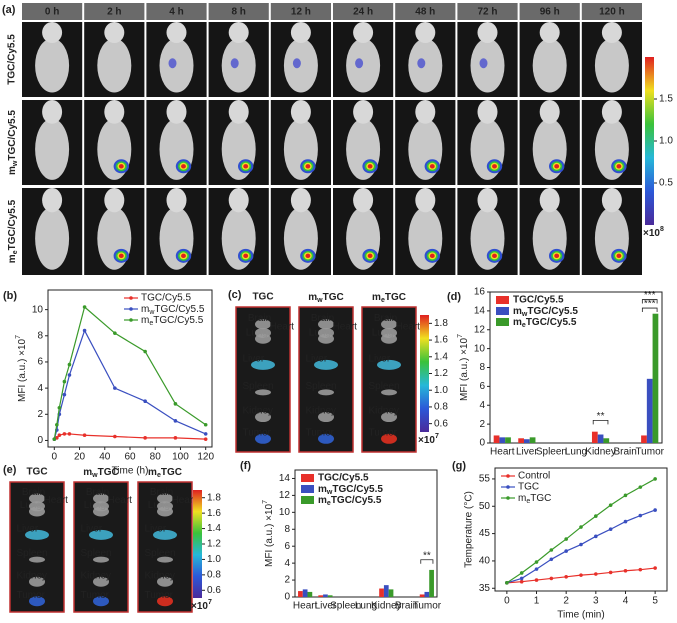 The width and height of the screenshot is (677, 623). What do you see at coordinates (482, 367) in the screenshot?
I see `y-tick-label: 8` at bounding box center [482, 367].